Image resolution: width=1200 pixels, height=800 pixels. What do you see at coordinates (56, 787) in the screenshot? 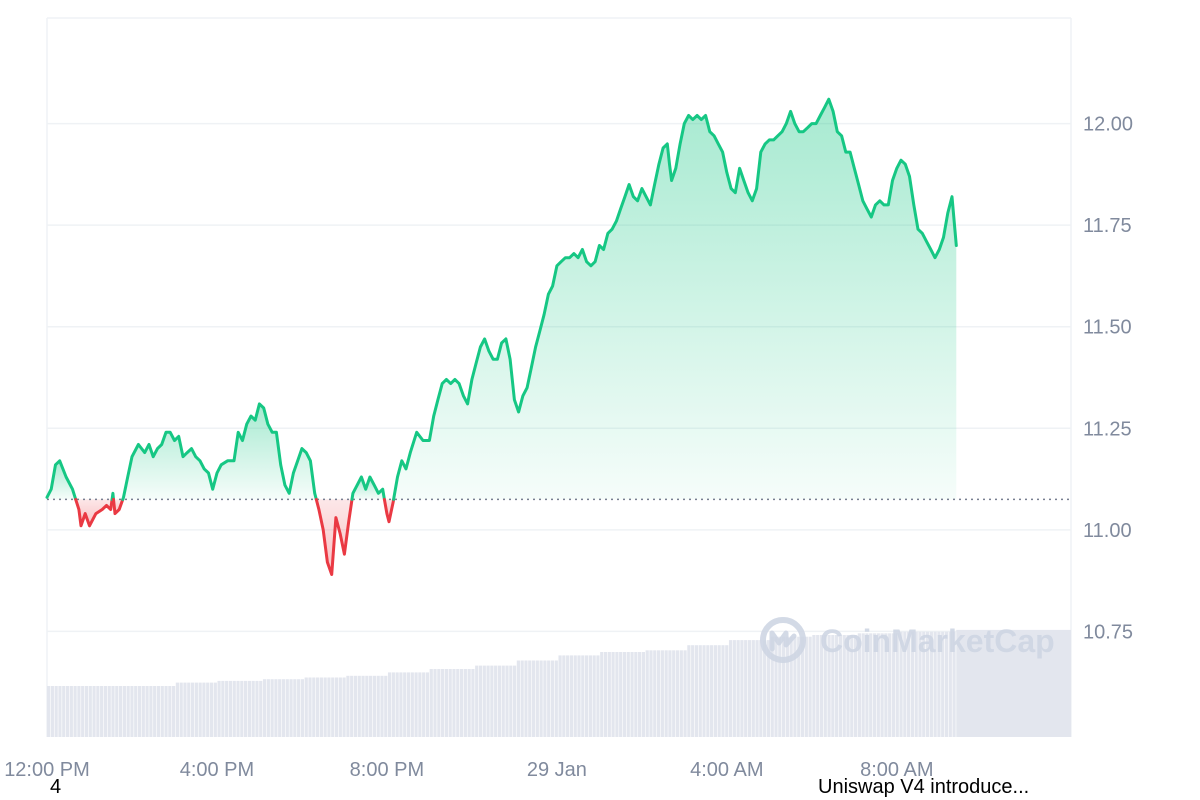
I see `news-marker-label: 4` at bounding box center [56, 787].